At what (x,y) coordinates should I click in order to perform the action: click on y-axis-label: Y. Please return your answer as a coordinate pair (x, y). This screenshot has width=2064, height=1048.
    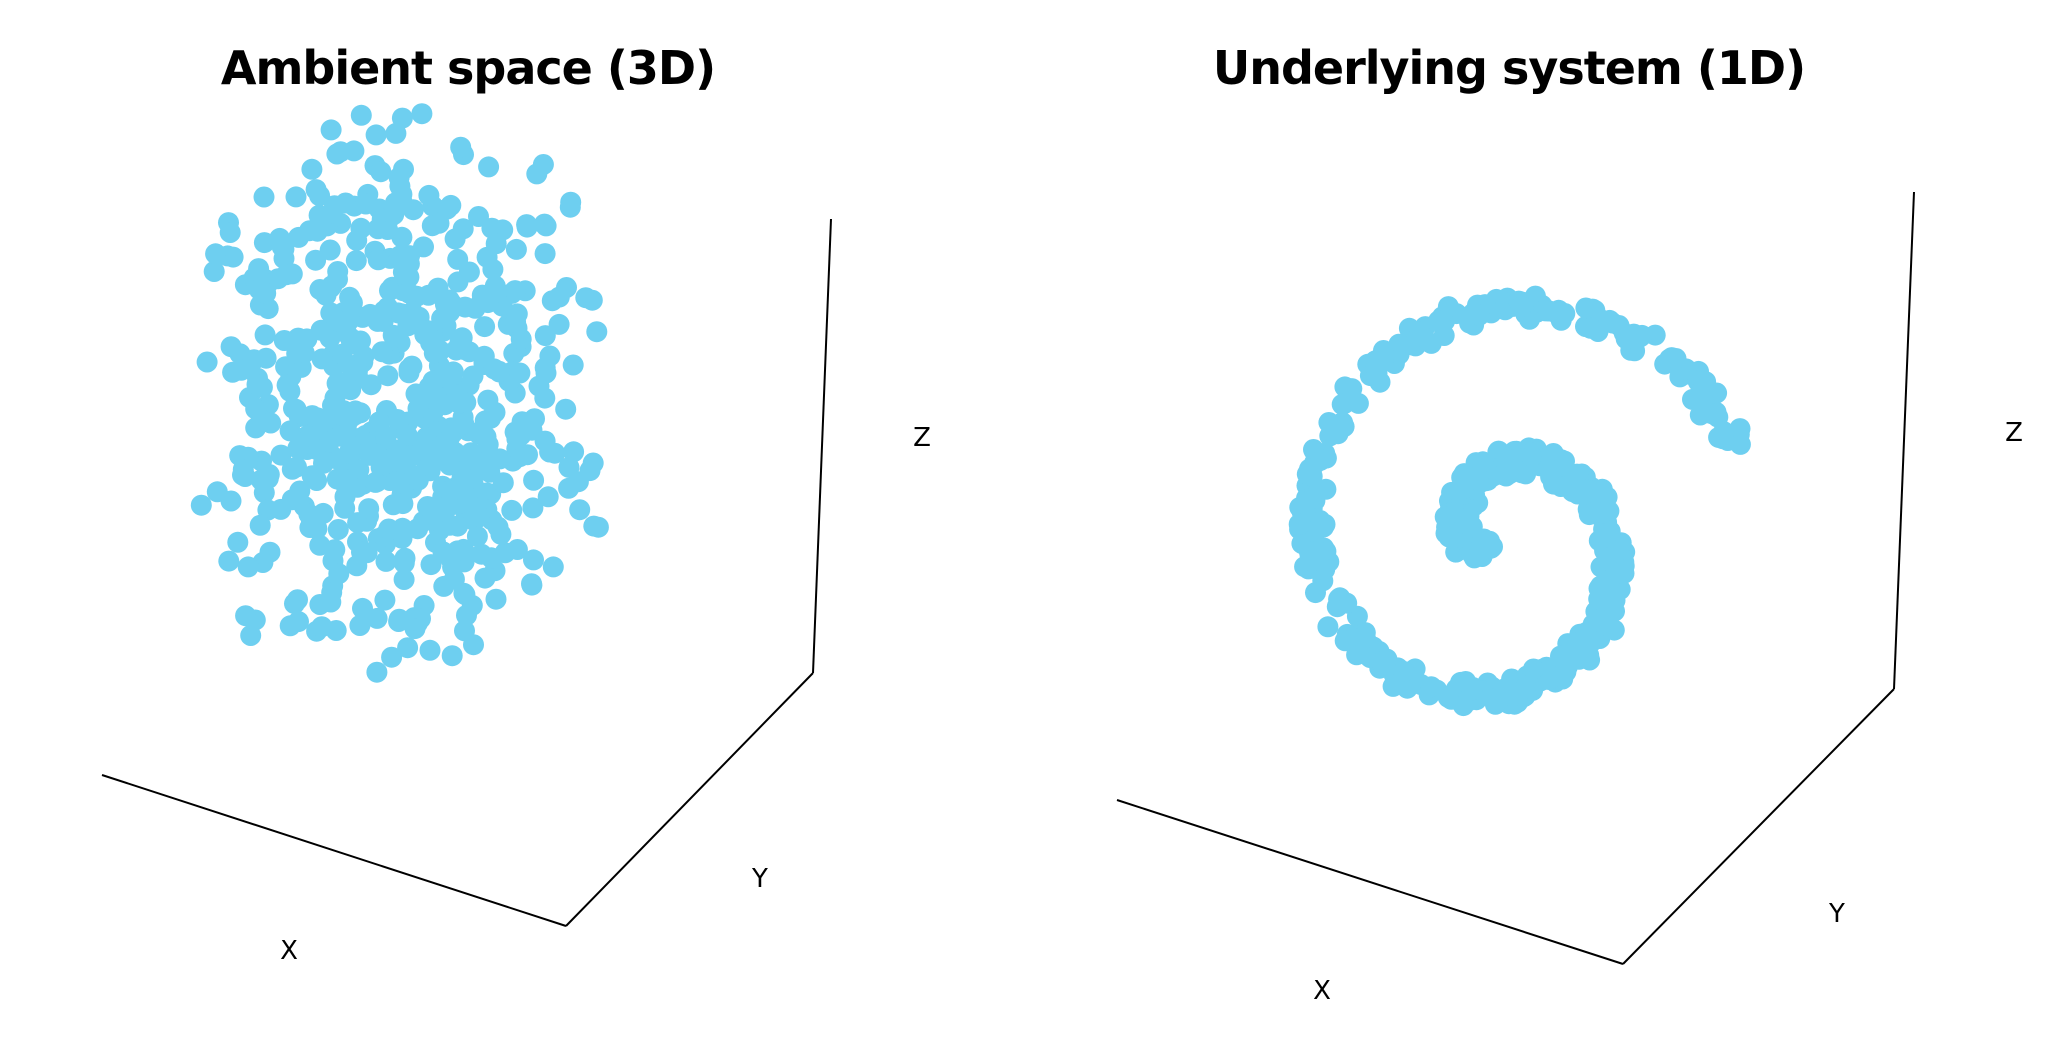
    Looking at the image, I should click on (1836, 914).